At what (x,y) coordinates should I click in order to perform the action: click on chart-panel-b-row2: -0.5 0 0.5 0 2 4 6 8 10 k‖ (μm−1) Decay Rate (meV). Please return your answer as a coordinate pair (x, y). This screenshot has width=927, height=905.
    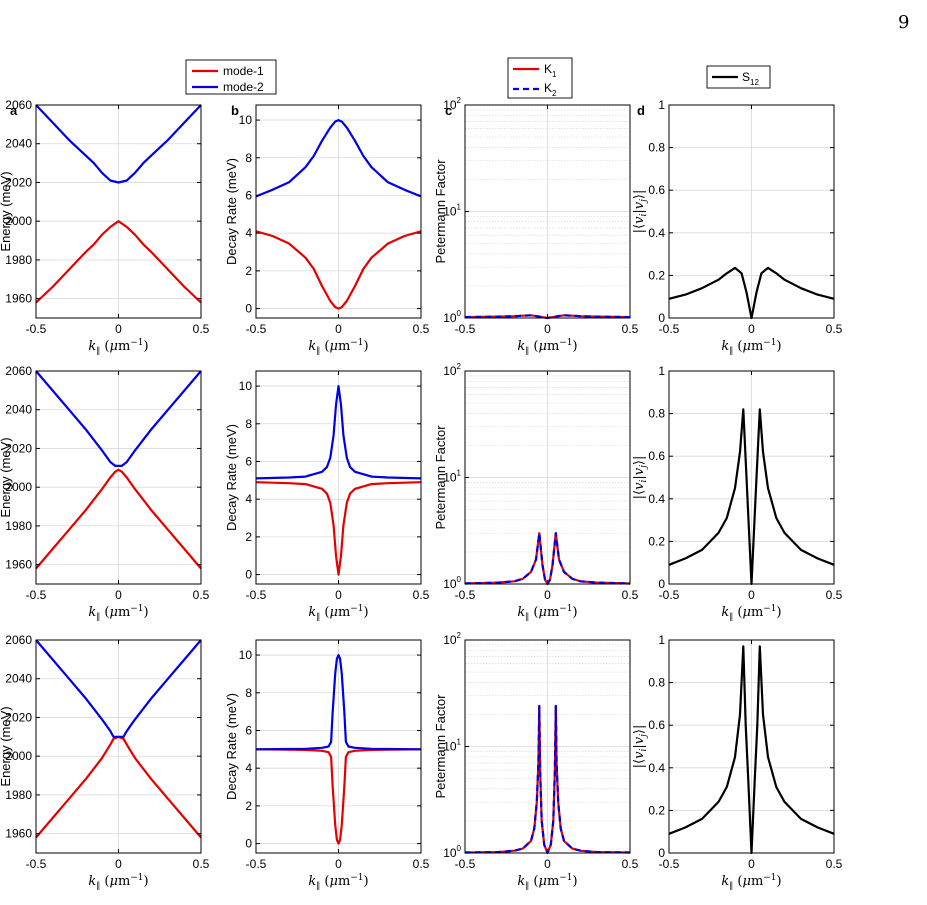
    Looking at the image, I should click on (327, 495).